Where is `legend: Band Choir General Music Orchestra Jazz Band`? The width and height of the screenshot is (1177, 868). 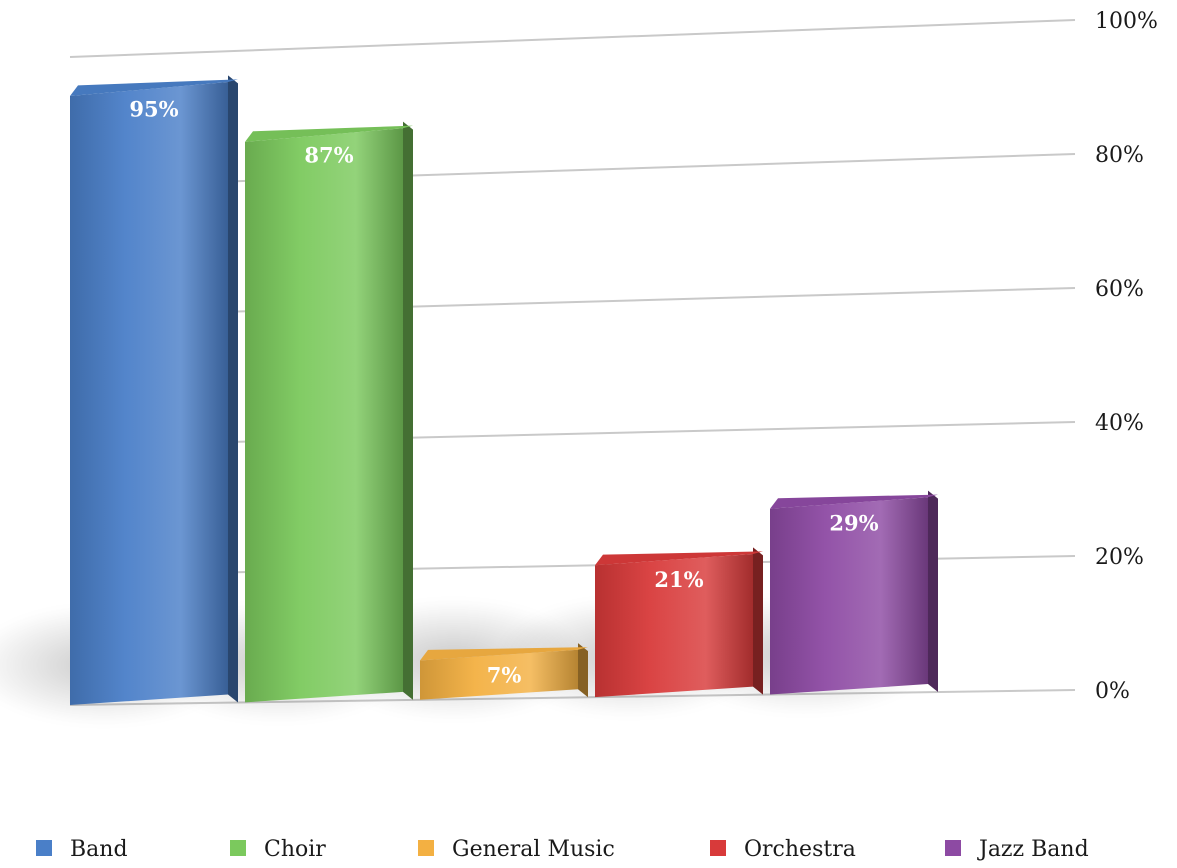 legend: Band Choir General Music Orchestra Jazz Band is located at coordinates (562, 849).